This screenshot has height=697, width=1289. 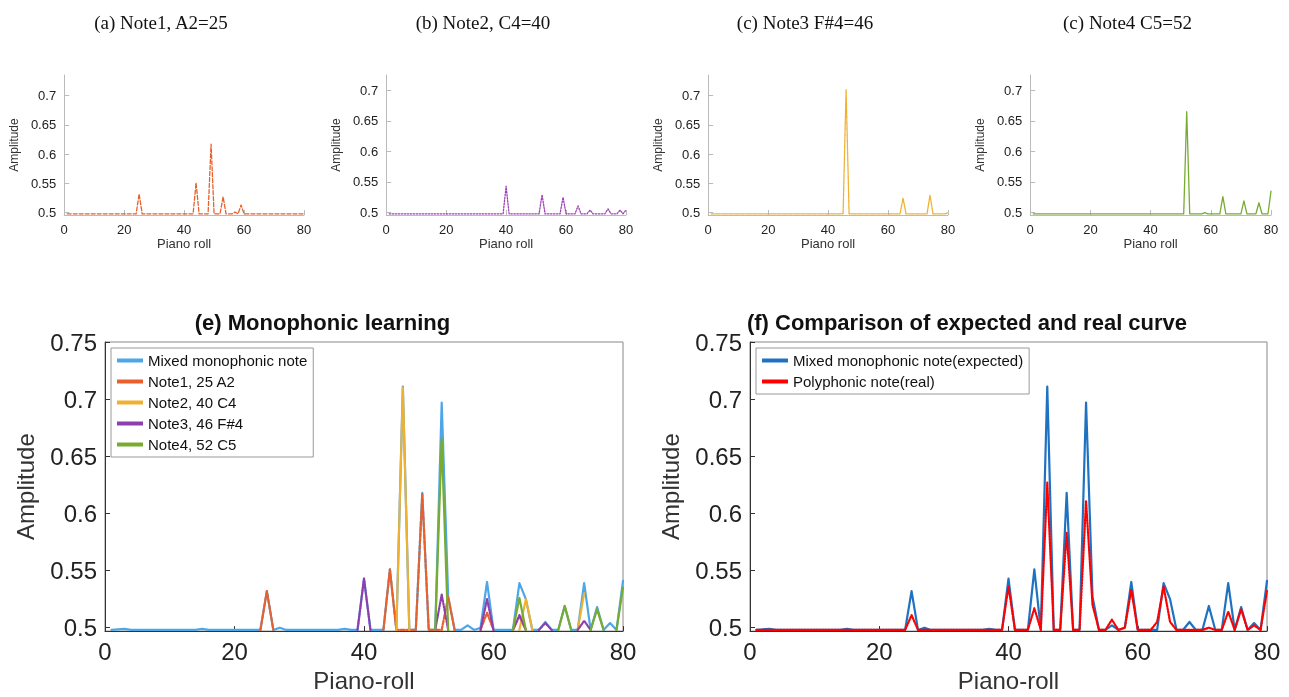 I want to click on legend-label: Note3, 46 F#4, so click(x=196, y=423).